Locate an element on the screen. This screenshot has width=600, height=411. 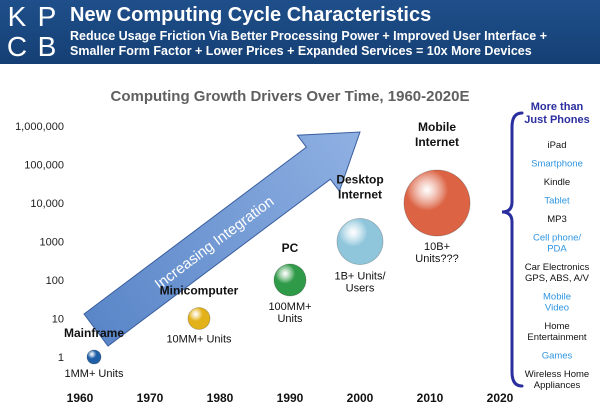
side-panel-heading: More than Just Phones is located at coordinates (556, 113).